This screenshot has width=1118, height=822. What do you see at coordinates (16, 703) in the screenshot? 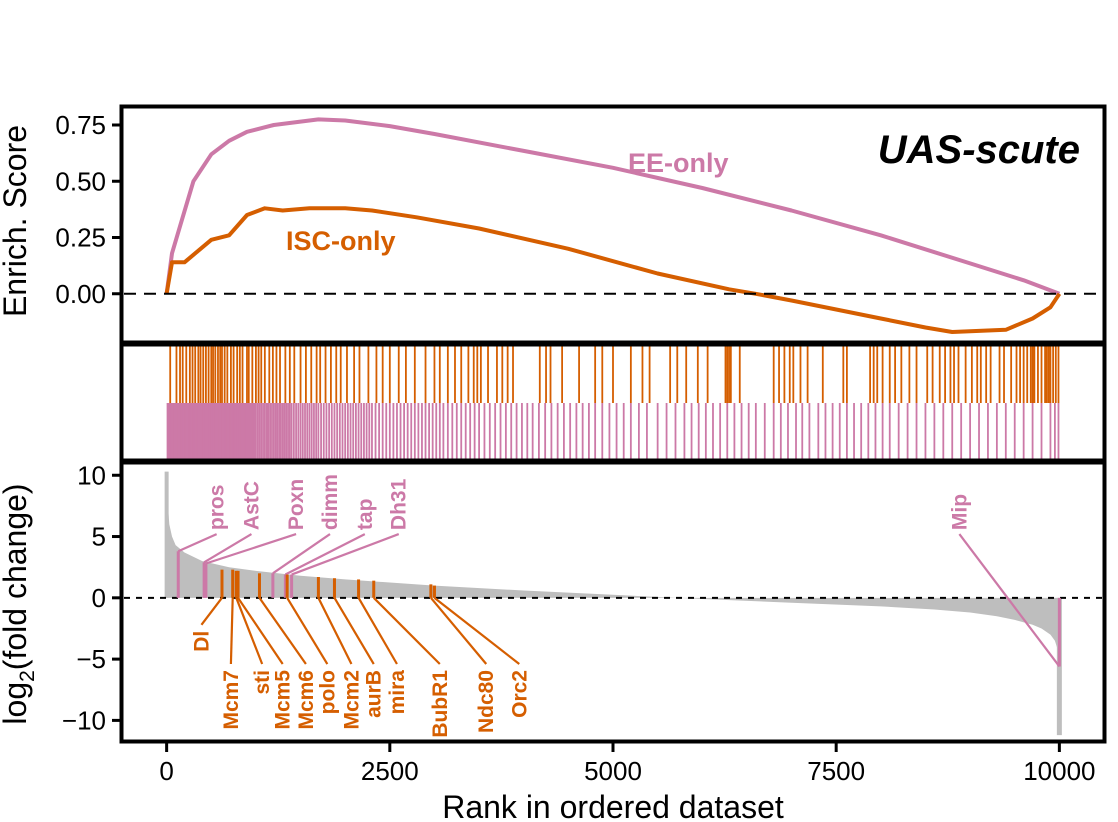
I see `fold-change-ylabel-log: log` at bounding box center [16, 703].